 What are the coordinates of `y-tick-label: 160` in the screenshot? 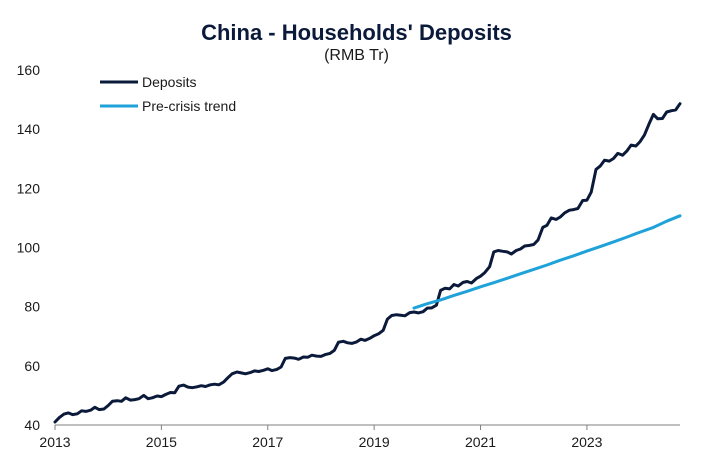 It's located at (29, 70).